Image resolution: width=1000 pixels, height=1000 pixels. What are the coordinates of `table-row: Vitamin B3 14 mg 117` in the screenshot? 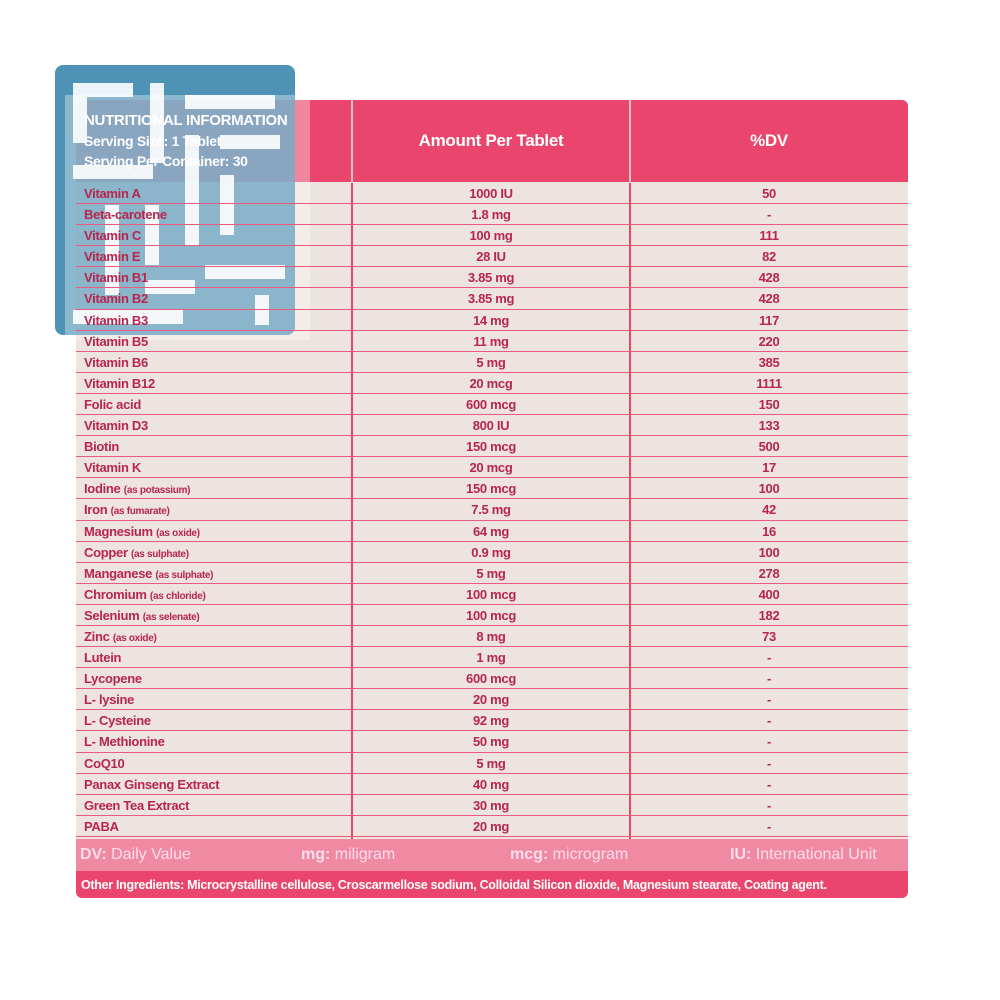 It's located at (492, 320).